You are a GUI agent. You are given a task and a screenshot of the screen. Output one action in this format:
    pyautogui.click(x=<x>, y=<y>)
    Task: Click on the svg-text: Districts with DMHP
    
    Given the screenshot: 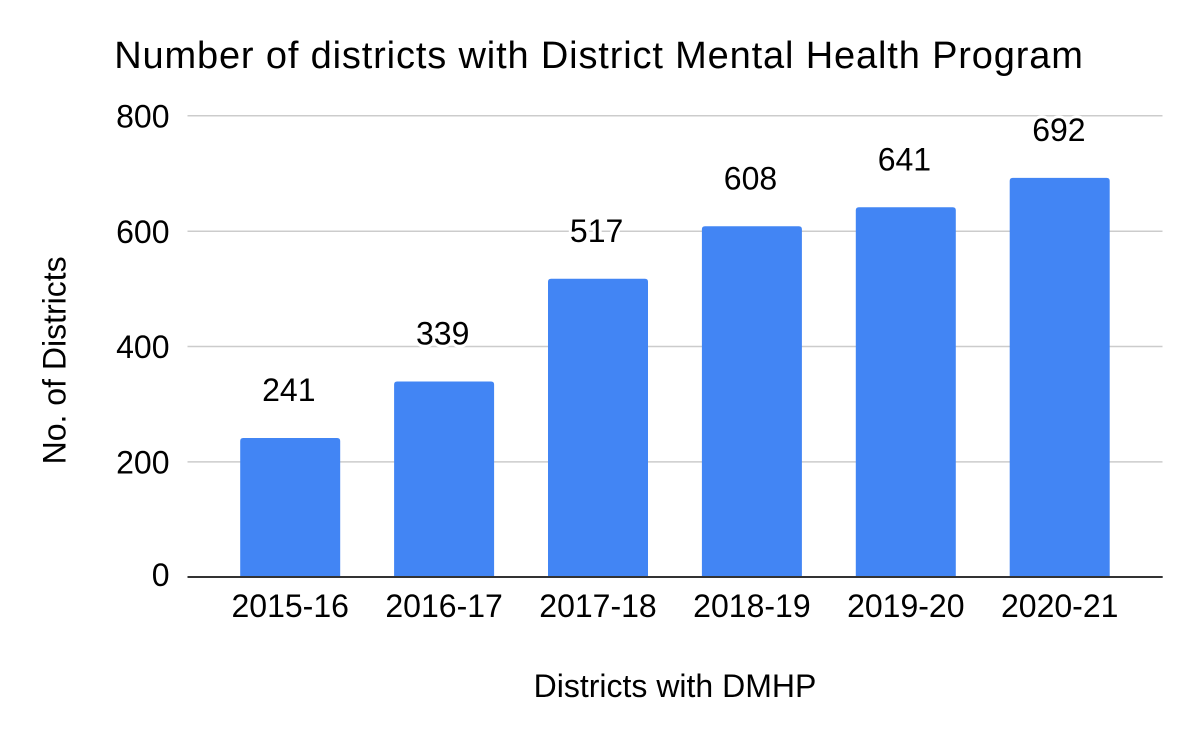 What is the action you would take?
    pyautogui.click(x=675, y=686)
    